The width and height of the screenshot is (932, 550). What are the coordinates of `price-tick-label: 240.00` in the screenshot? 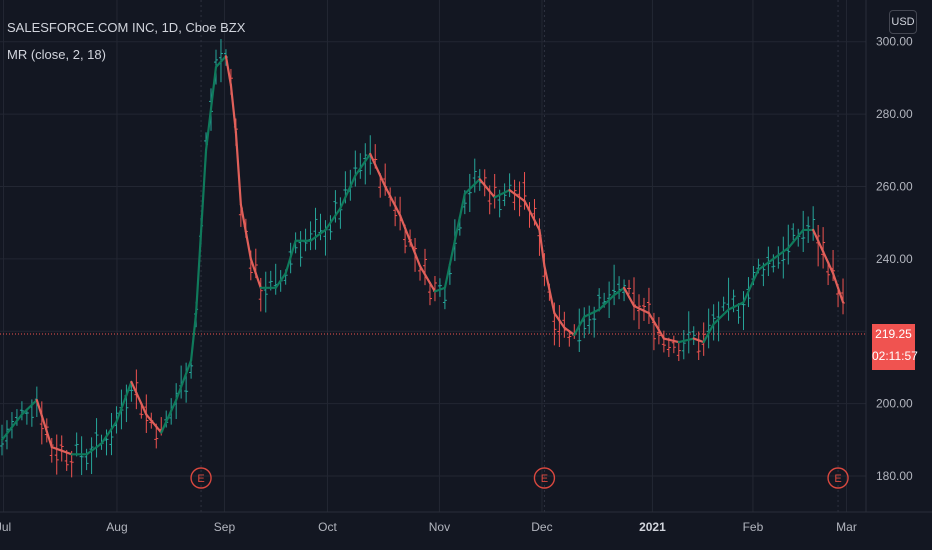 It's located at (894, 259).